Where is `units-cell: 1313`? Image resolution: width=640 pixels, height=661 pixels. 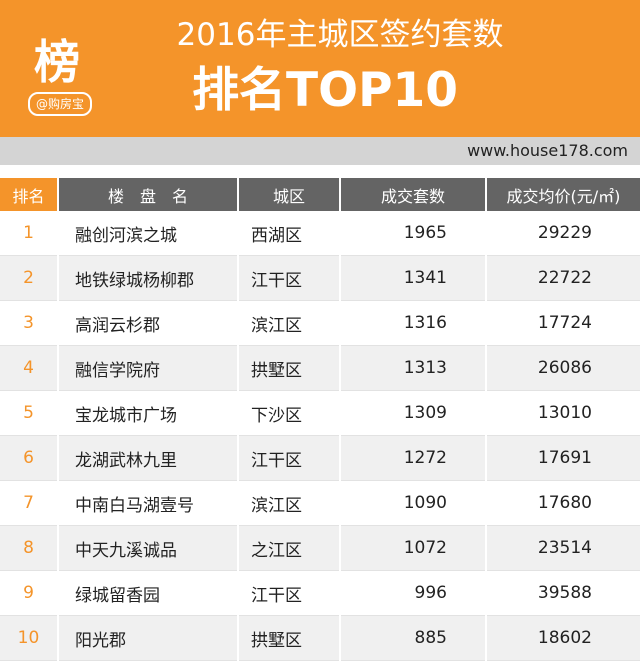 units-cell: 1313 is located at coordinates (412, 368).